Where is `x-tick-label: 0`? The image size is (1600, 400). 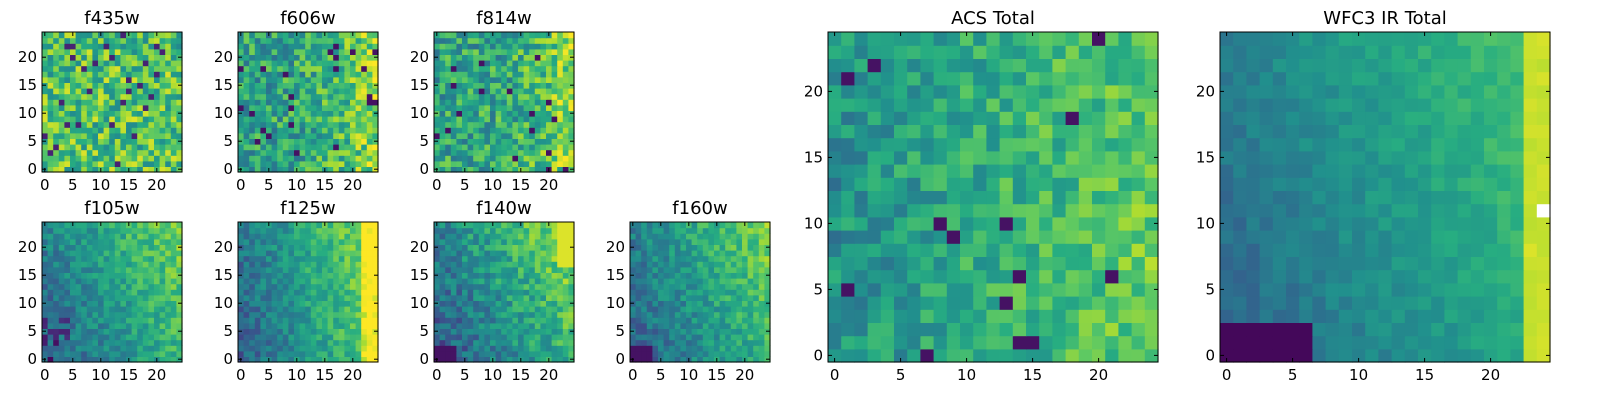
x-tick-label: 0 is located at coordinates (45, 375).